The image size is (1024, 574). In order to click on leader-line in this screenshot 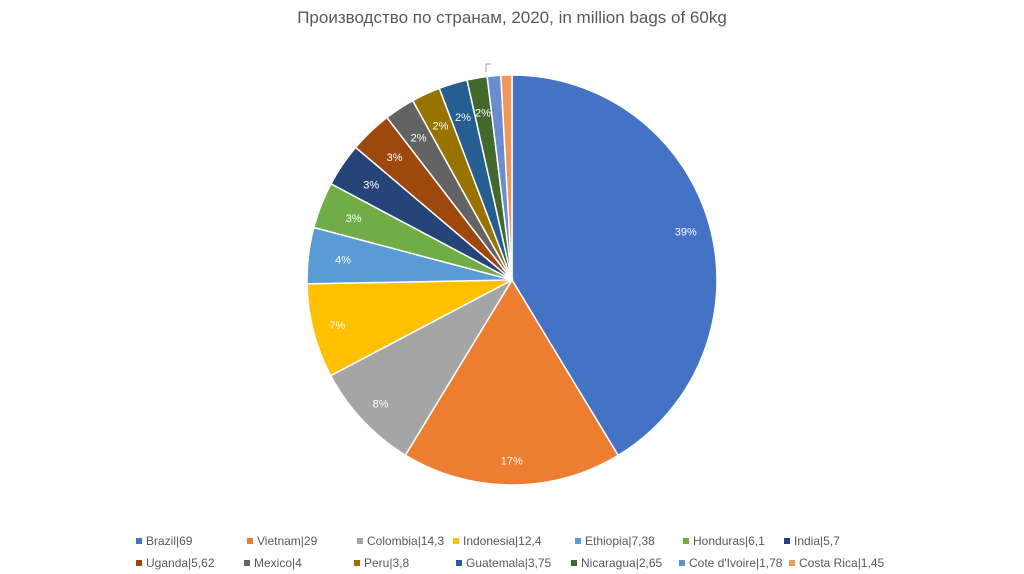, I will do `click(488, 67)`.